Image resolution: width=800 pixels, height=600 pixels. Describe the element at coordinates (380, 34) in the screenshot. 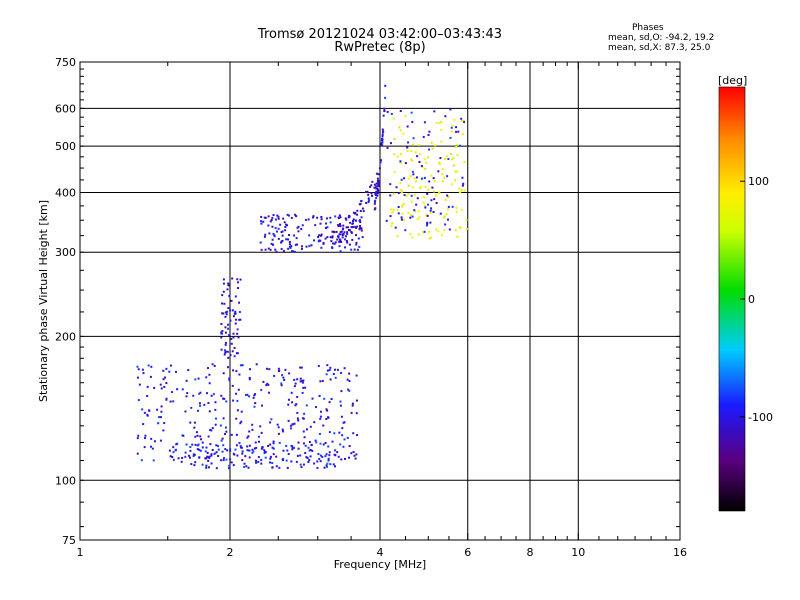

I see `chart-title-line1: Tromsø 20121024 03:42:00–03:43:43` at that location.